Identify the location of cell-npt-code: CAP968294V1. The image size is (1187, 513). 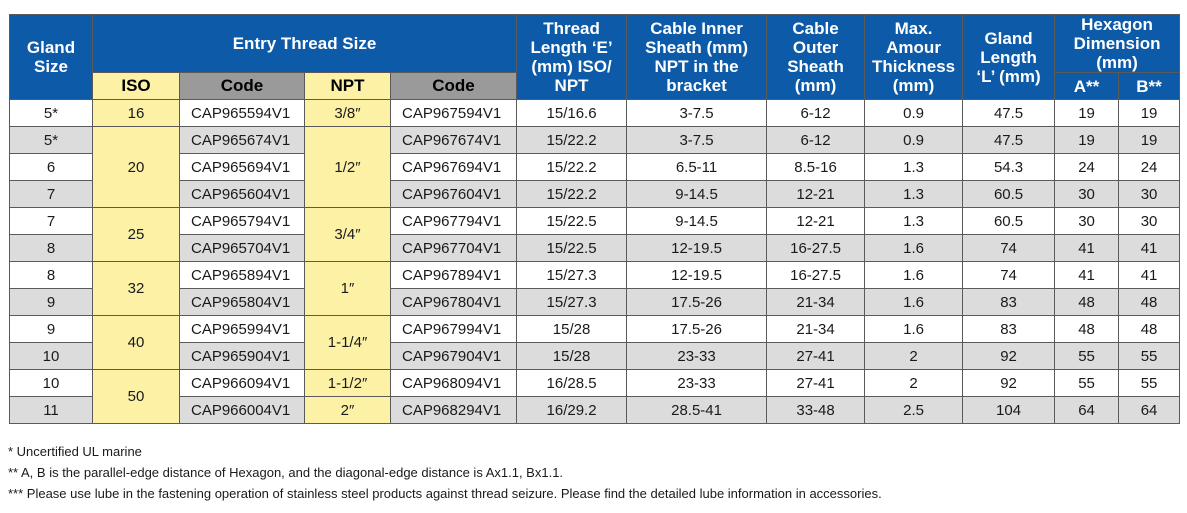
(453, 410).